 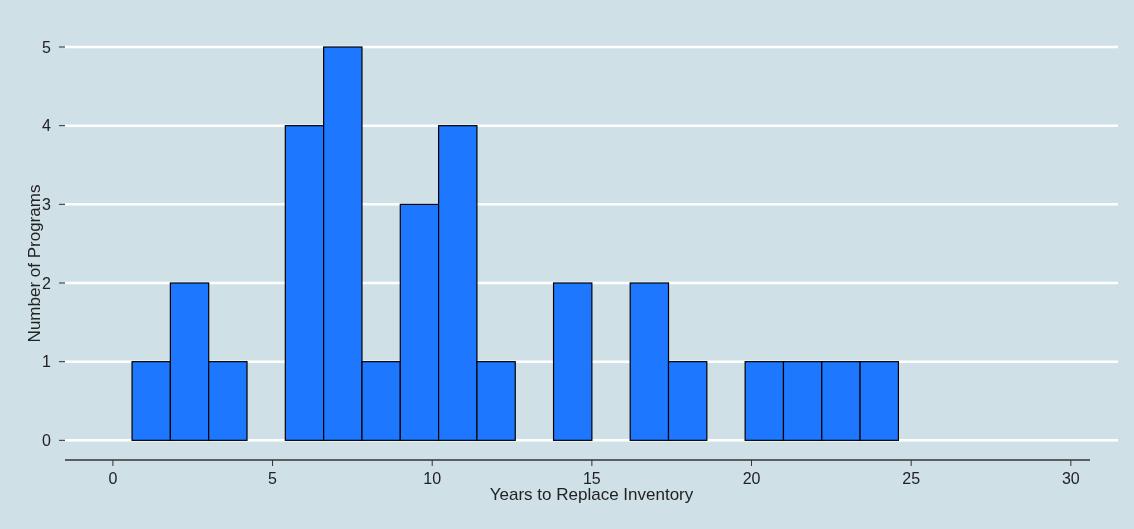 I want to click on x-tick-label: 30, so click(x=1070, y=478).